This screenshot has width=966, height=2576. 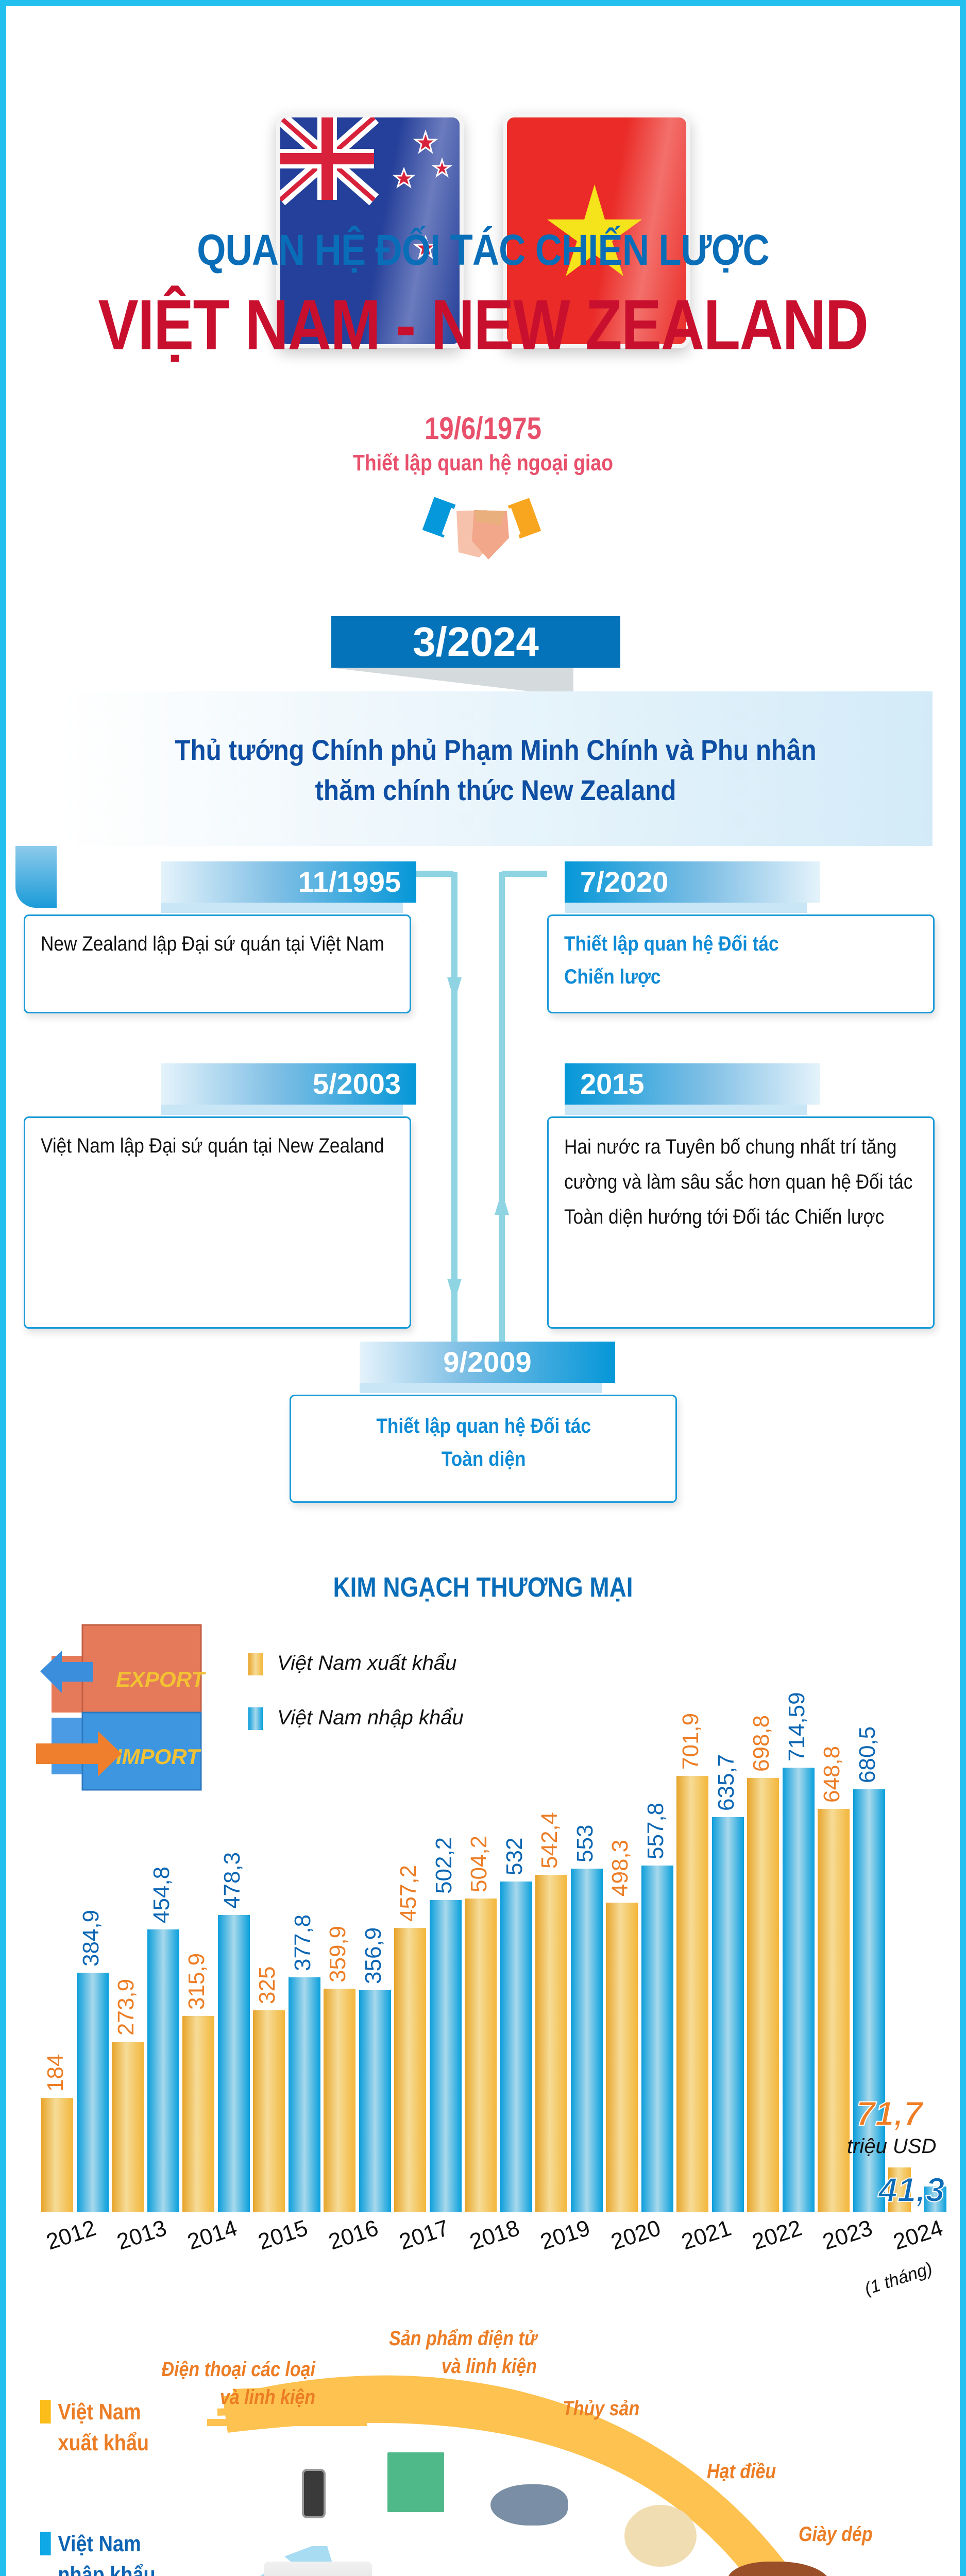 What do you see at coordinates (269, 2111) in the screenshot?
I see `export-bar-2015` at bounding box center [269, 2111].